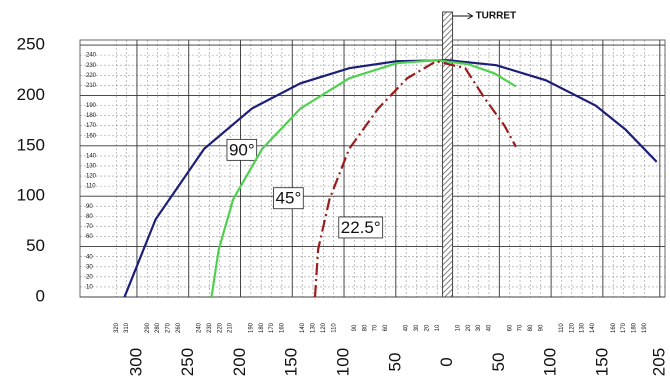  Describe the element at coordinates (231, 327) in the screenshot. I see `x-minor-tick-label: 210` at that location.